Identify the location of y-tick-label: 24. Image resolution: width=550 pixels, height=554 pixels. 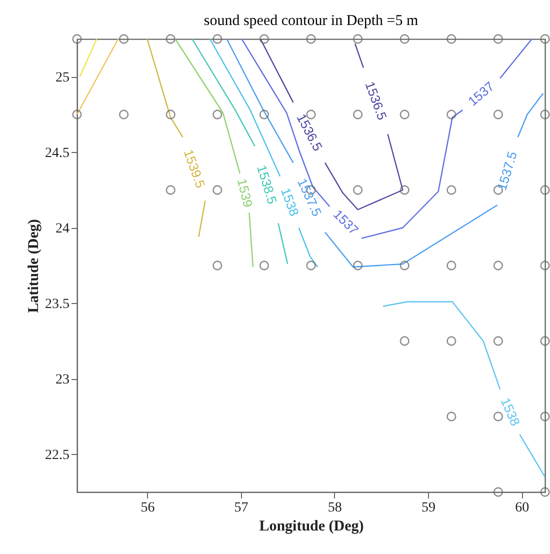
(63, 228).